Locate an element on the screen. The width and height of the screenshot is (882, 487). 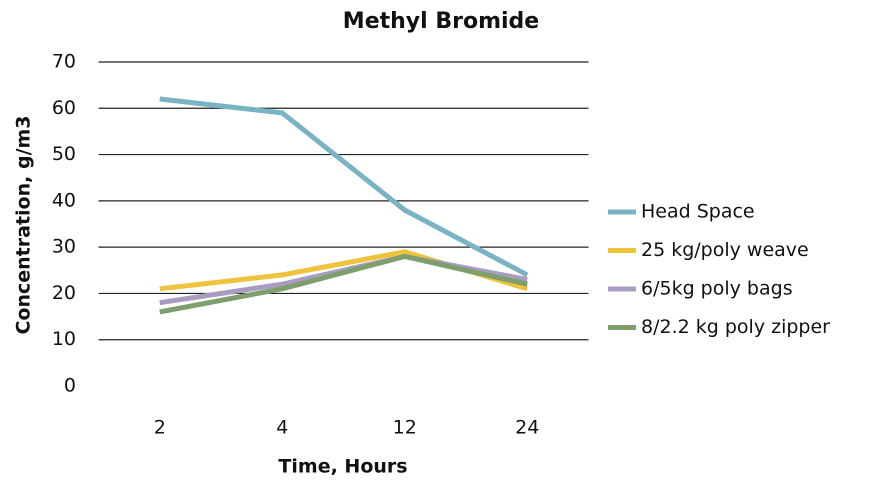
y-tick-label: 0 is located at coordinates (70, 386).